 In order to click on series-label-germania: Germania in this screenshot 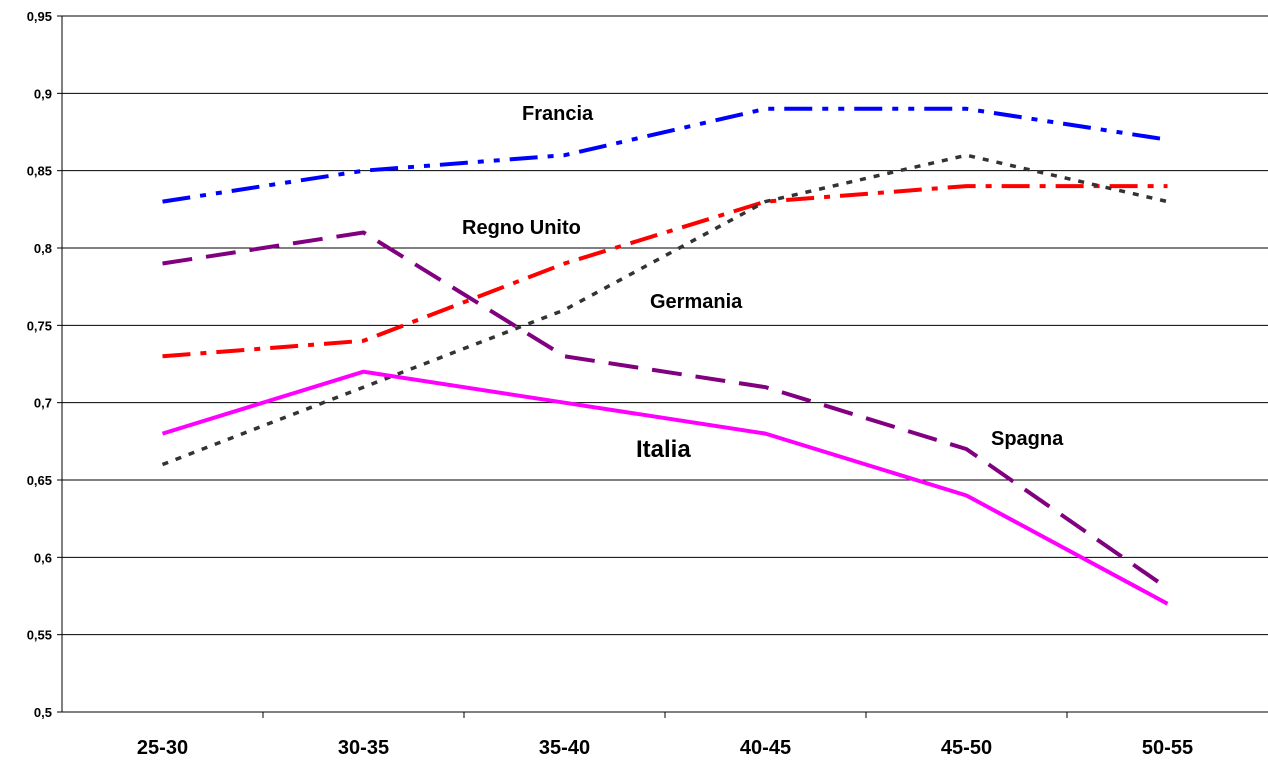, I will do `click(696, 302)`.